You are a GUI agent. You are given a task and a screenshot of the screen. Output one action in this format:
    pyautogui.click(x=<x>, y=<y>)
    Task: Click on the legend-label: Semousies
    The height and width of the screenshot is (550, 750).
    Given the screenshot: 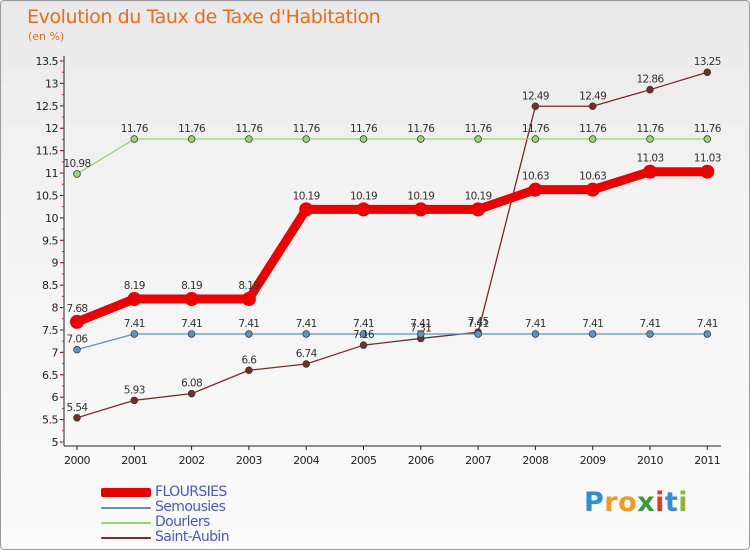 What is the action you would take?
    pyautogui.click(x=190, y=507)
    